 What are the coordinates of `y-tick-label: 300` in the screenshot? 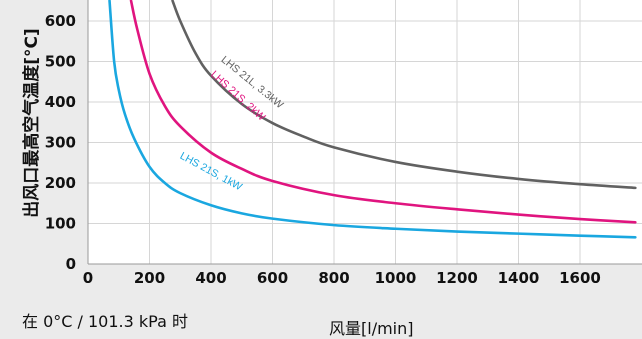 It's located at (60, 143).